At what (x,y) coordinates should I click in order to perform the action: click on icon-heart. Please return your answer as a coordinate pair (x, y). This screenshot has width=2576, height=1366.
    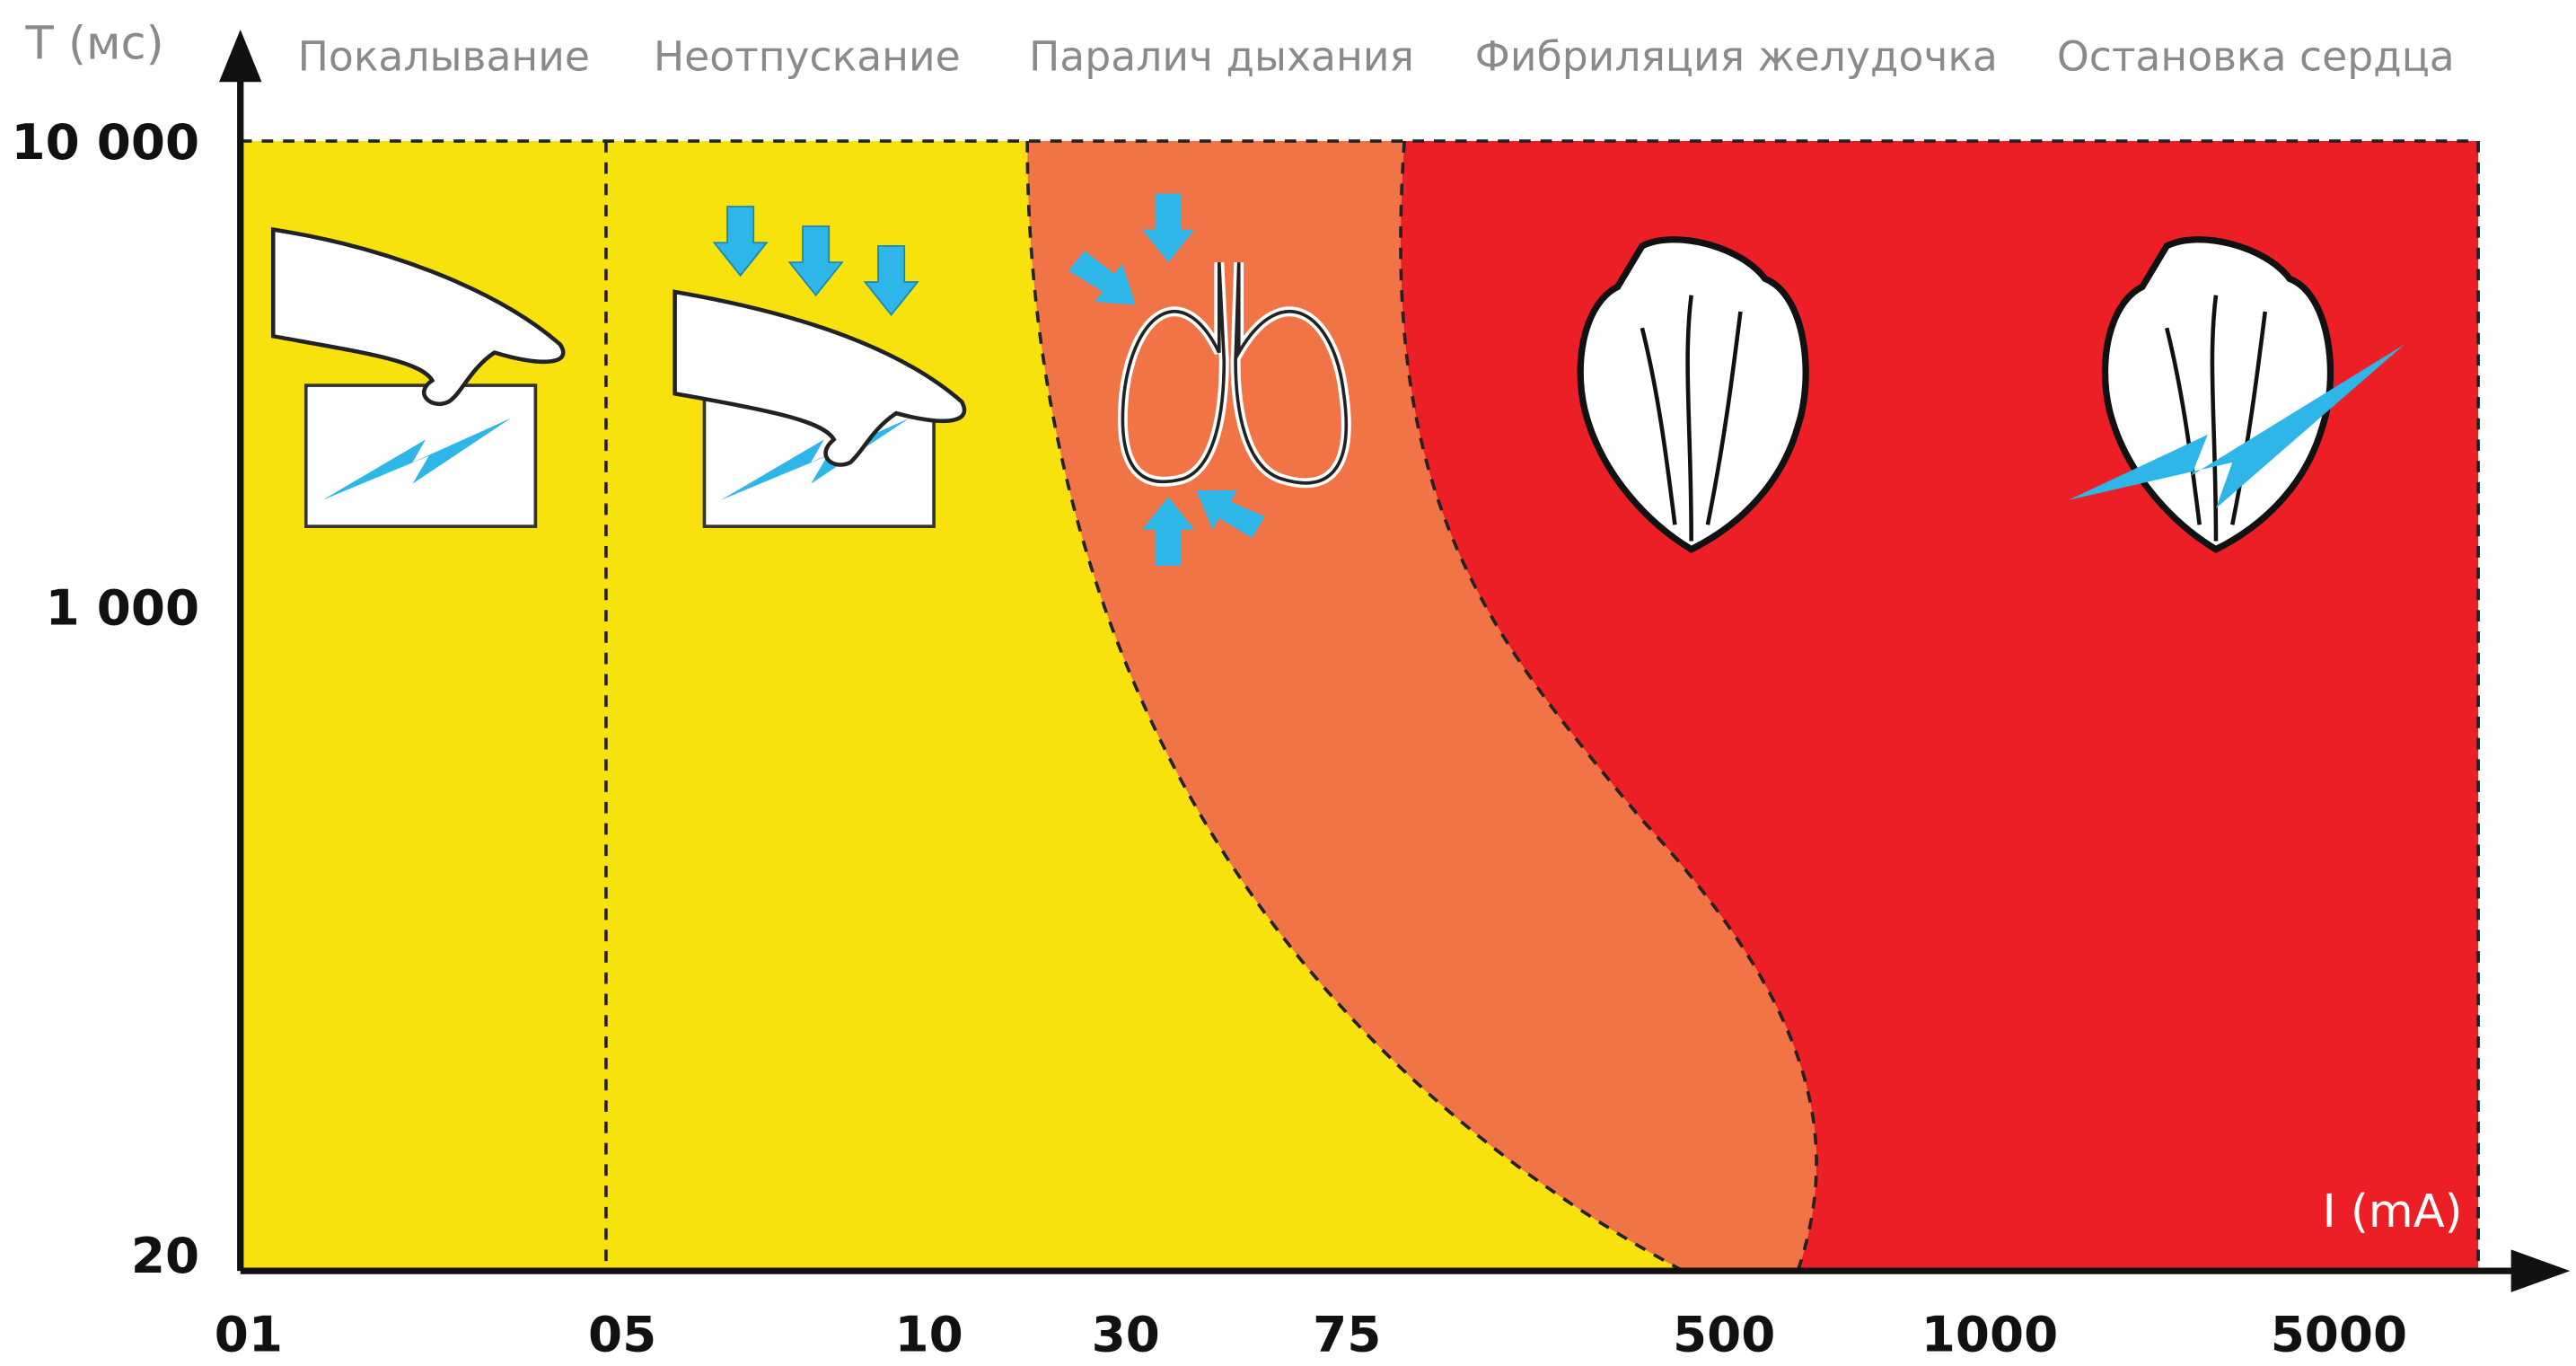
    Looking at the image, I should click on (1693, 394).